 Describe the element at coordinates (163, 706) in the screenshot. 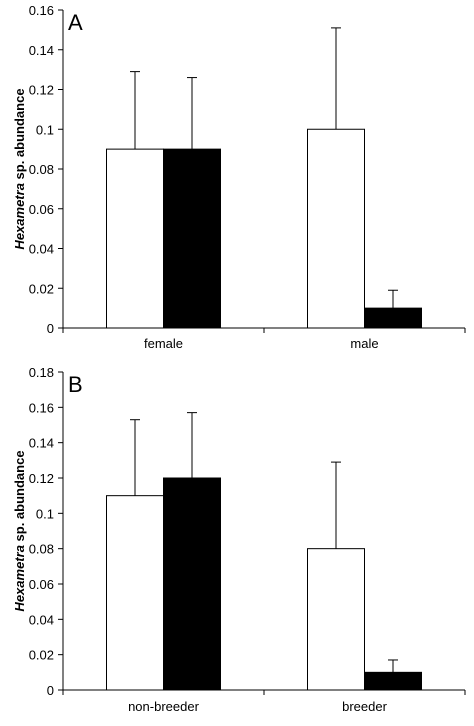

I see `x-tick-label: non-breeder` at that location.